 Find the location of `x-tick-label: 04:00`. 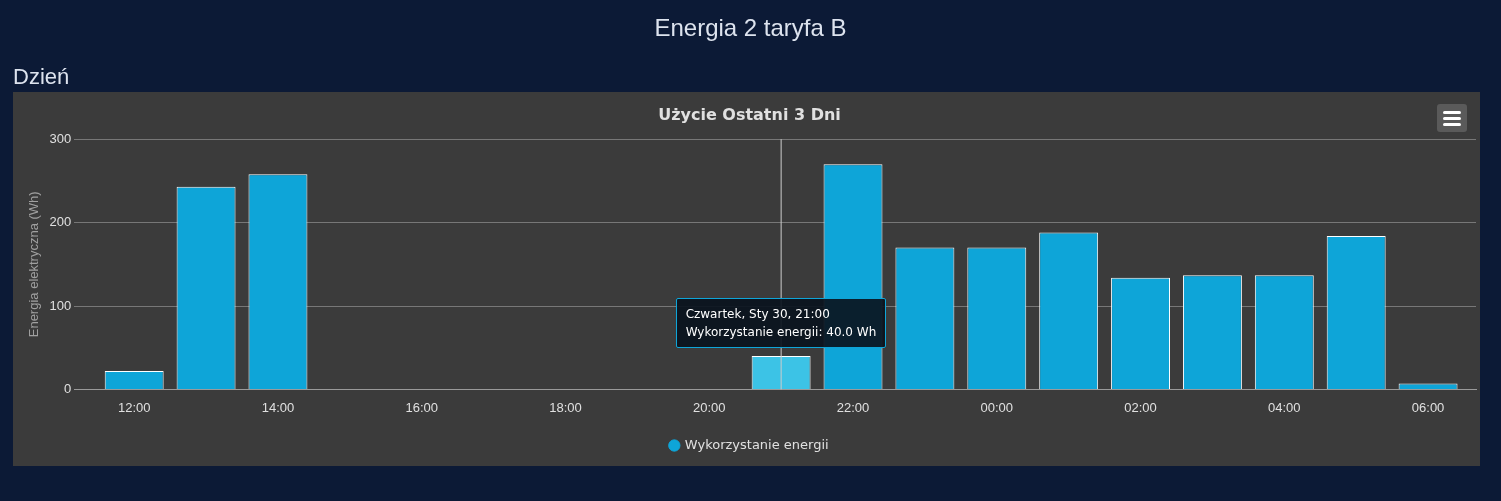

x-tick-label: 04:00 is located at coordinates (1284, 407).